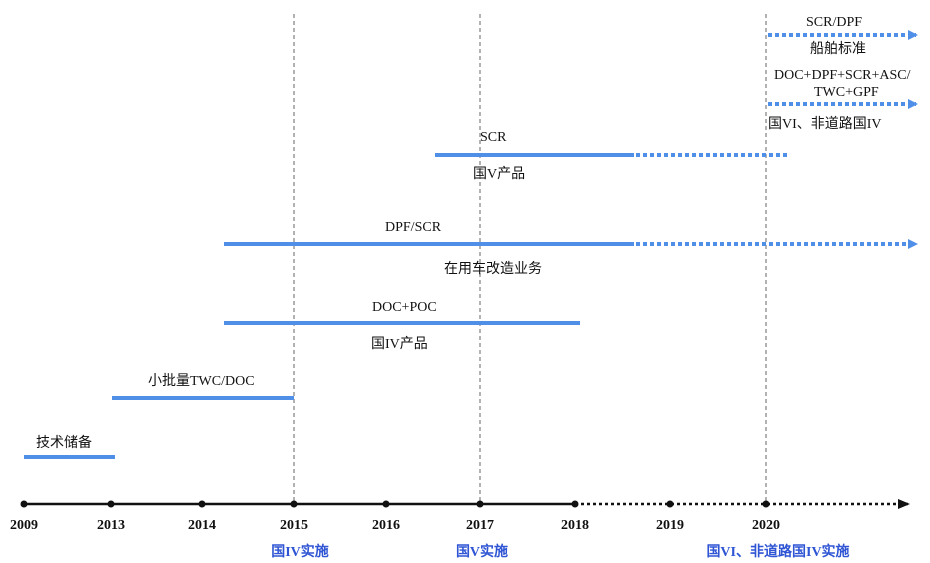 Image resolution: width=930 pixels, height=563 pixels. Describe the element at coordinates (493, 268) in the screenshot. I see `bar-dpf-scr-sublabel: 在用车改造业务` at that location.